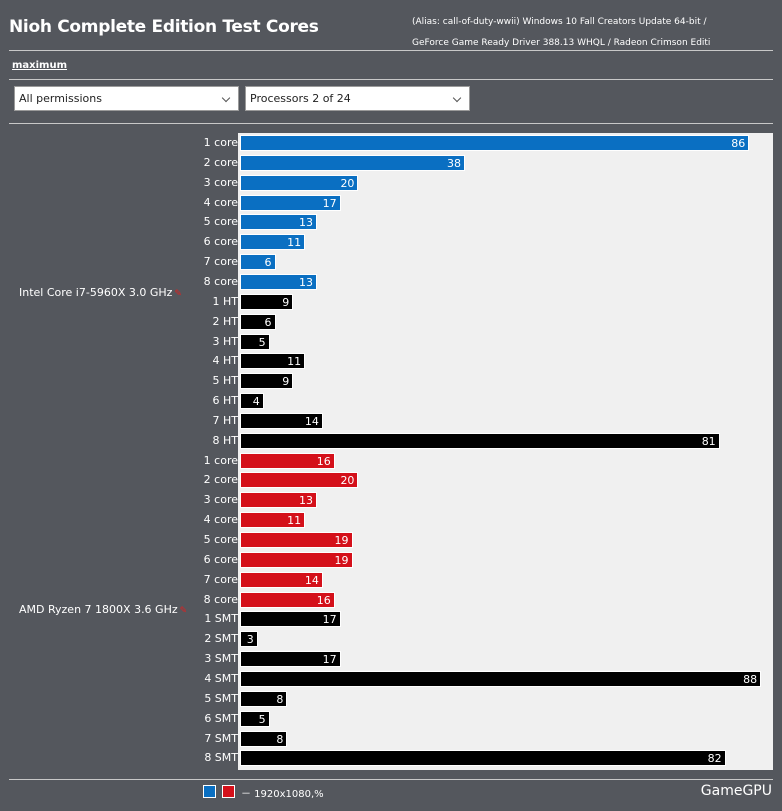  I want to click on bar: 81, so click(480, 440).